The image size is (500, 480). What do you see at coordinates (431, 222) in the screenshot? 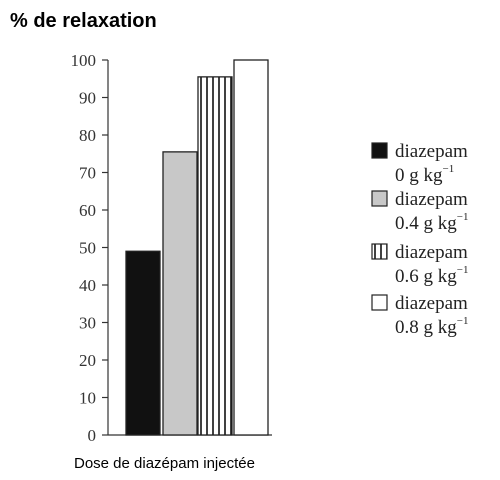
I see `legend-dose-2: 0.4 g kg−1` at bounding box center [431, 222].